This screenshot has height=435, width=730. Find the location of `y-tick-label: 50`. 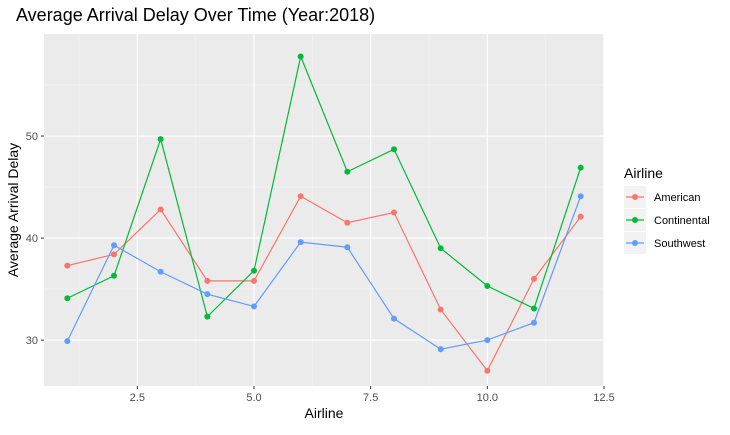

y-tick-label: 50 is located at coordinates (32, 137).